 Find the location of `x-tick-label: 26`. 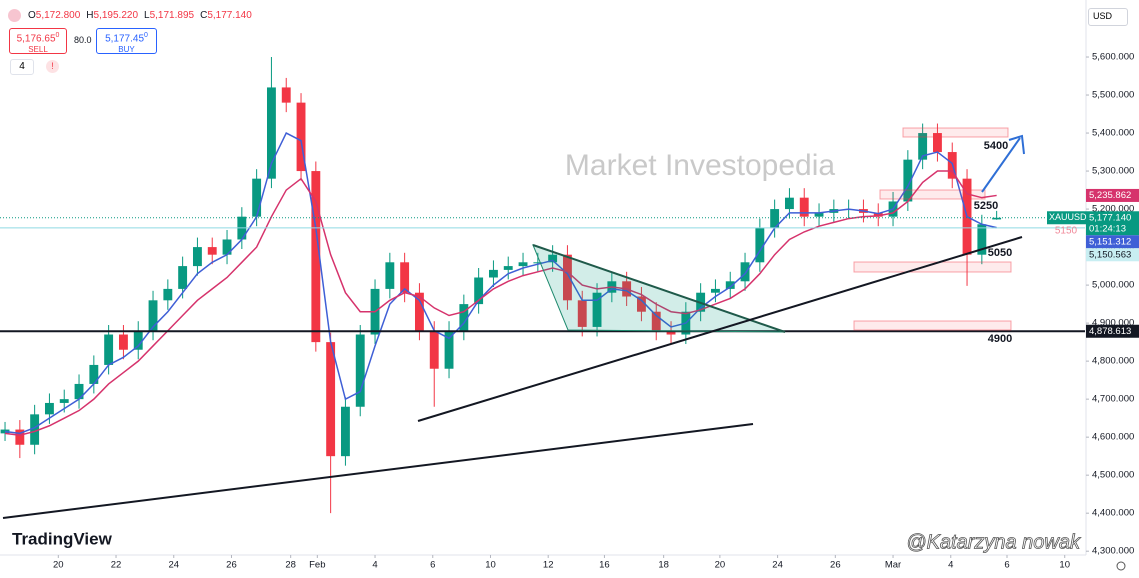

x-tick-label: 26 is located at coordinates (231, 565).